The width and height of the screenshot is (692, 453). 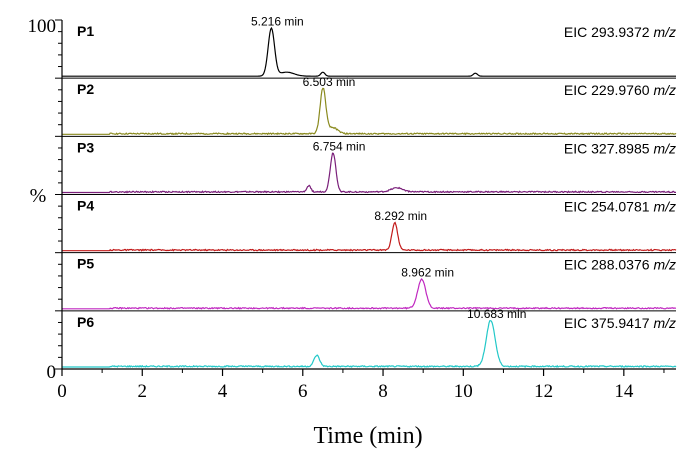 What do you see at coordinates (427, 273) in the screenshot?
I see `peak-label: 8.962 min` at bounding box center [427, 273].